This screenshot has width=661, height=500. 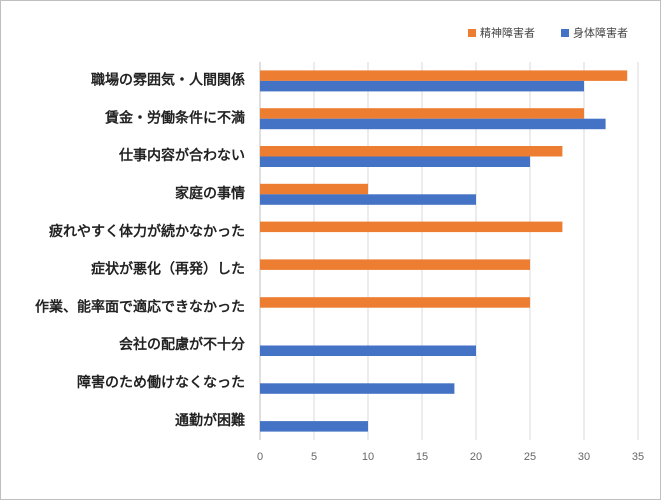 I want to click on y-tick-label: 職場の雰囲気・人間関係, so click(x=168, y=80).